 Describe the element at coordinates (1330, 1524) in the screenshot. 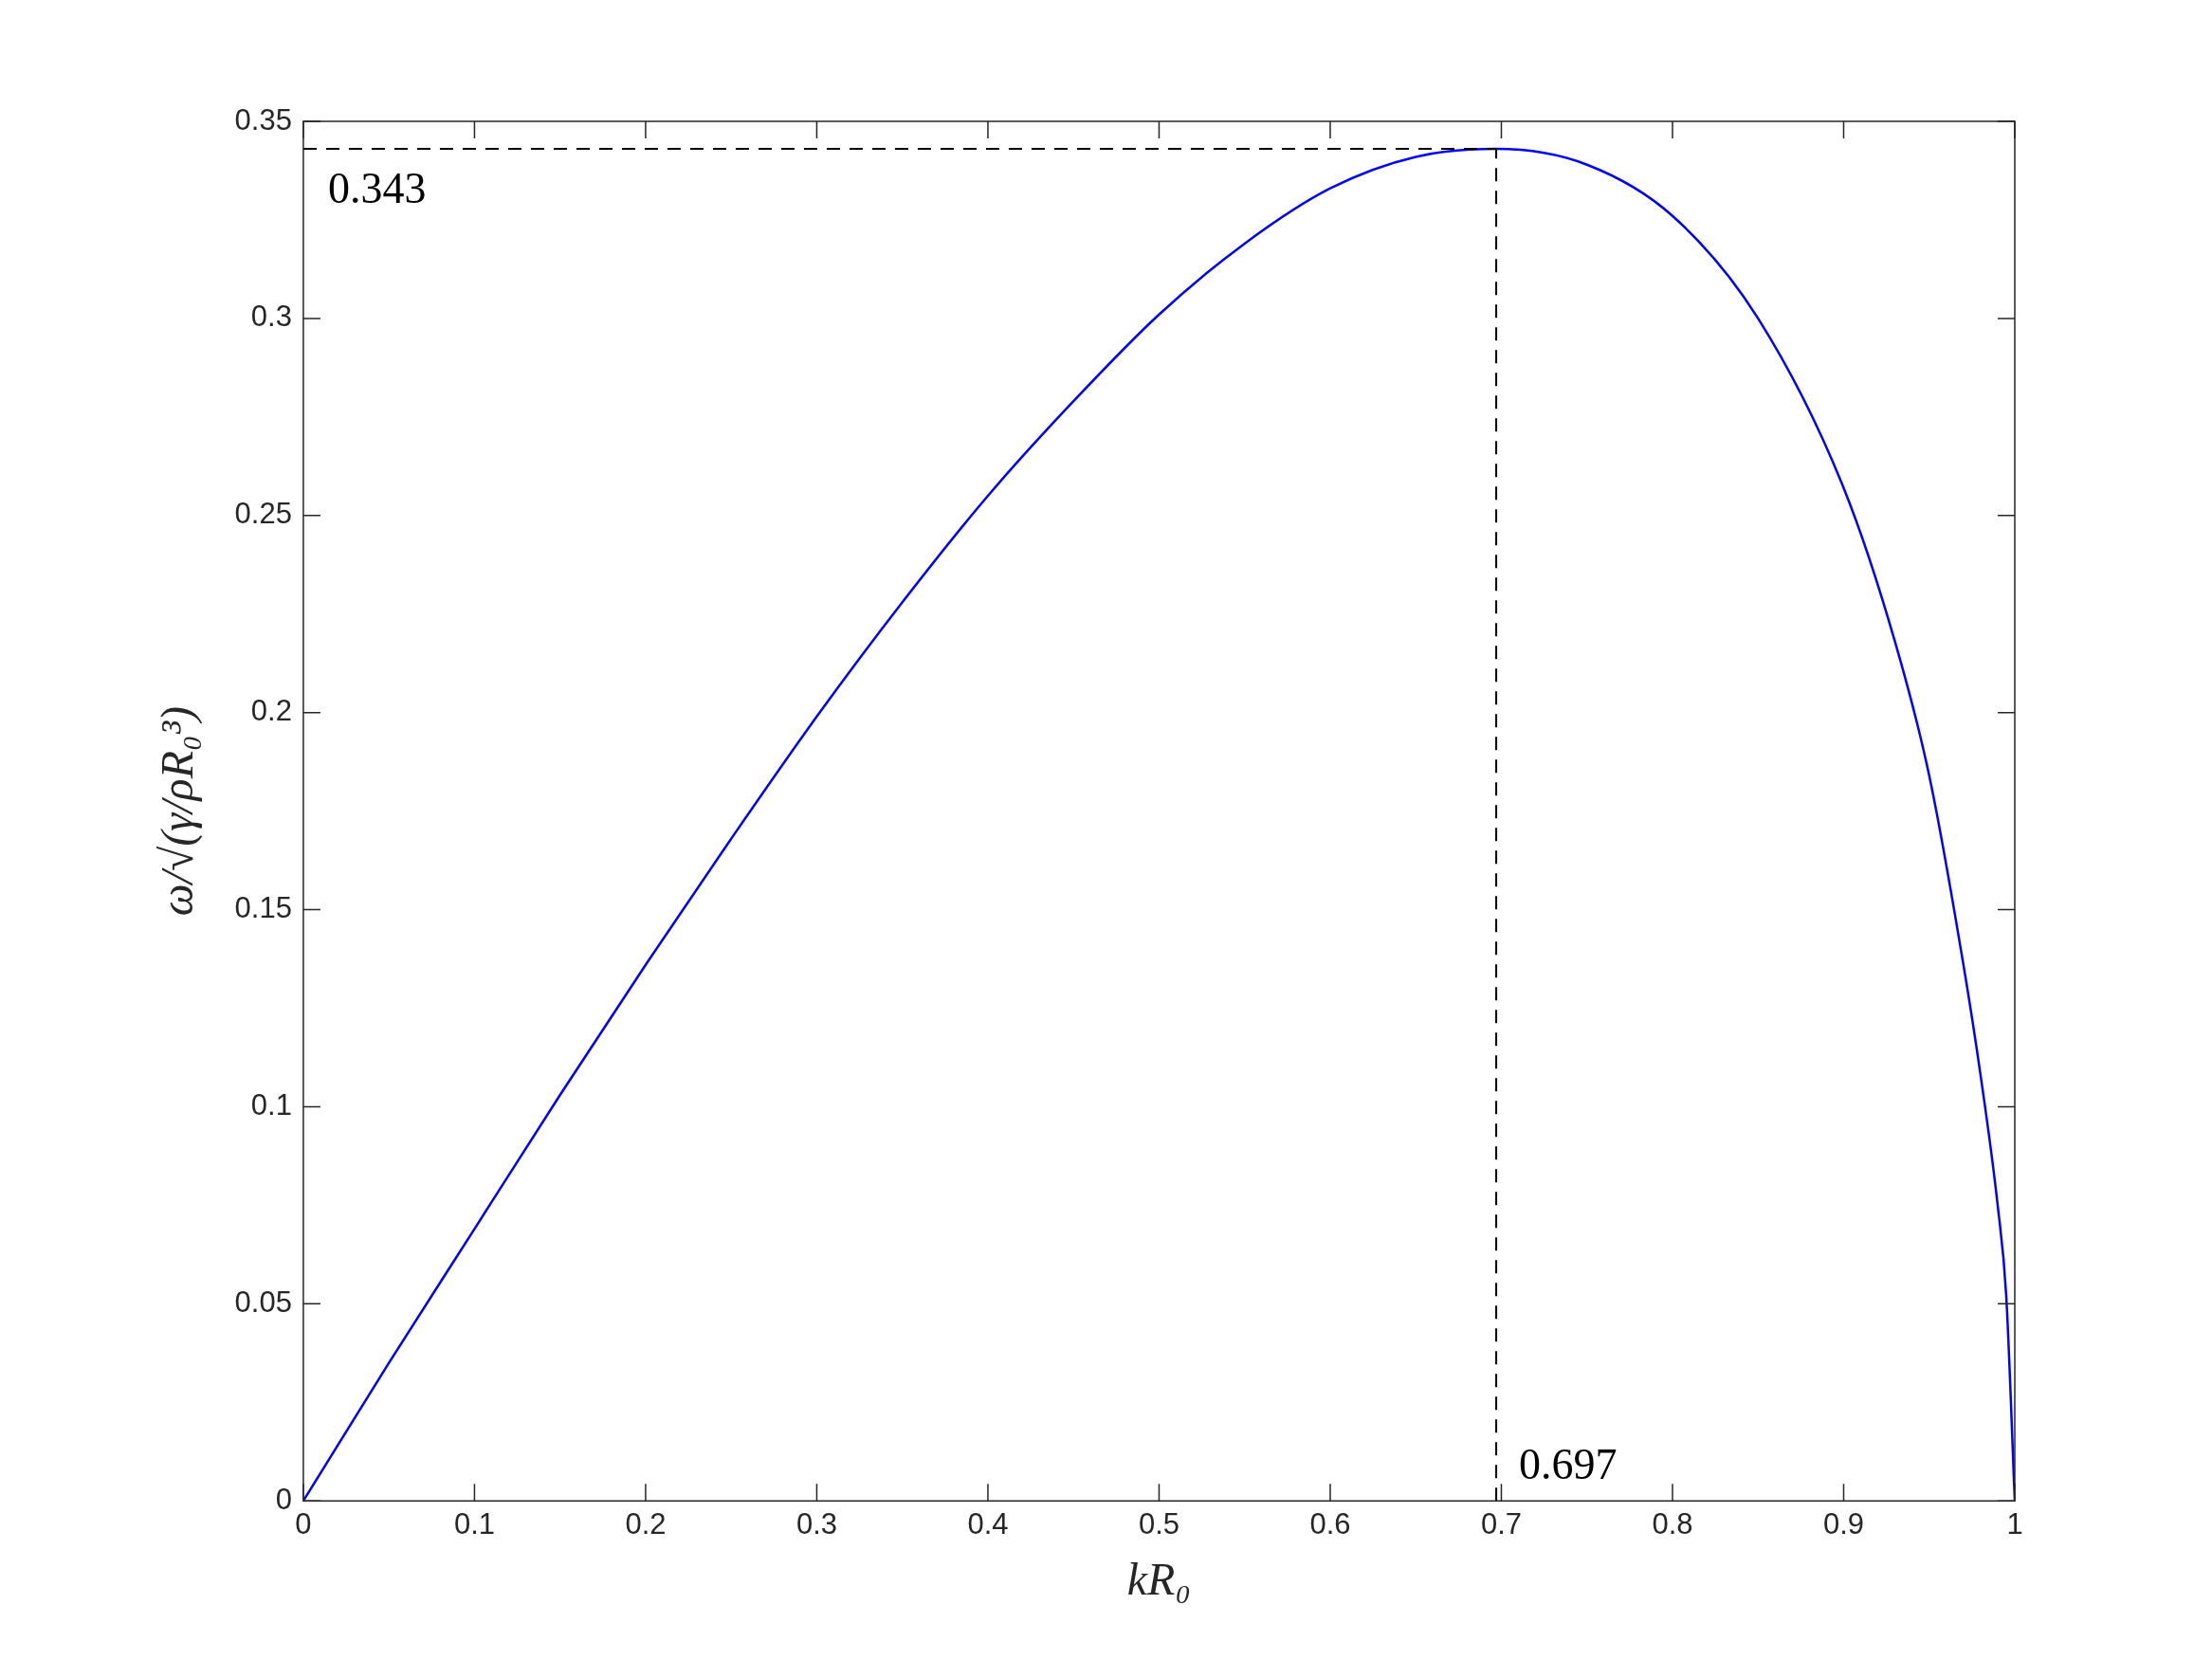

I see `x-tick-label: 0.6` at that location.